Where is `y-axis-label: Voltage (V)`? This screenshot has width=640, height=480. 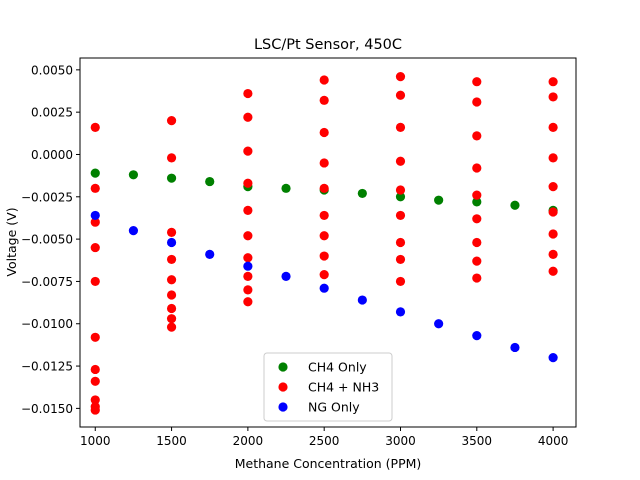 y-axis-label: Voltage (V) is located at coordinates (11, 241).